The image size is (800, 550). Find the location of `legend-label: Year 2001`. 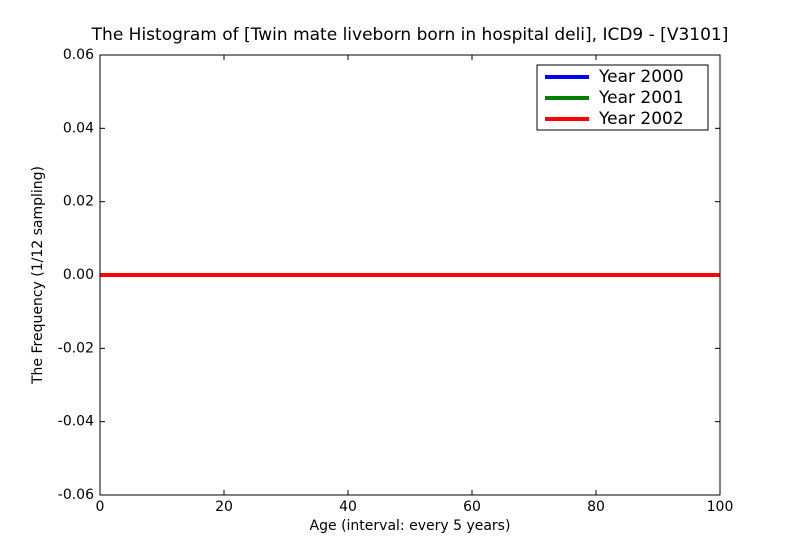

legend-label: Year 2001 is located at coordinates (641, 98).